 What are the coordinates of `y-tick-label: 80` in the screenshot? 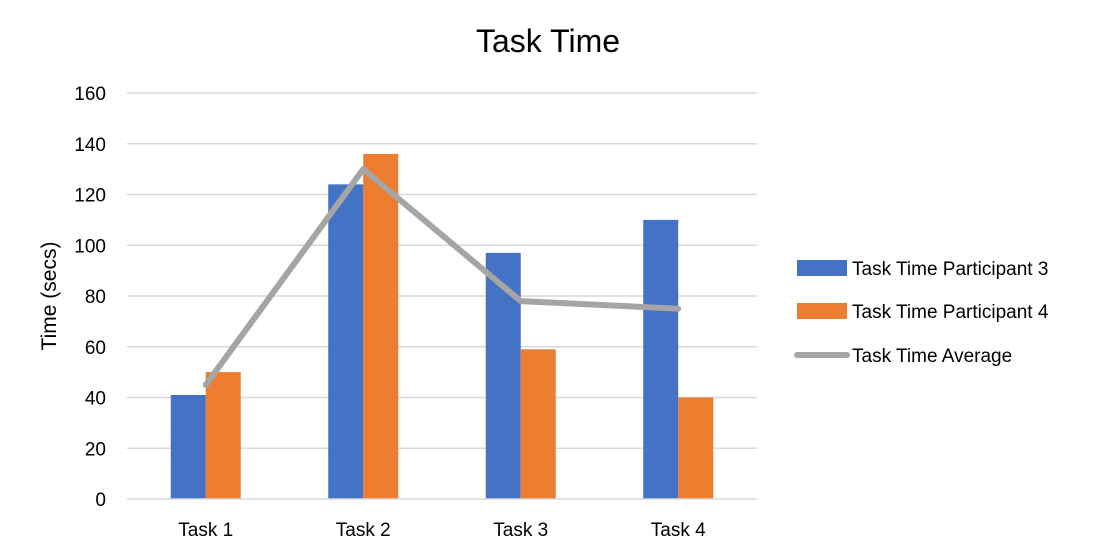 It's located at (95, 297).